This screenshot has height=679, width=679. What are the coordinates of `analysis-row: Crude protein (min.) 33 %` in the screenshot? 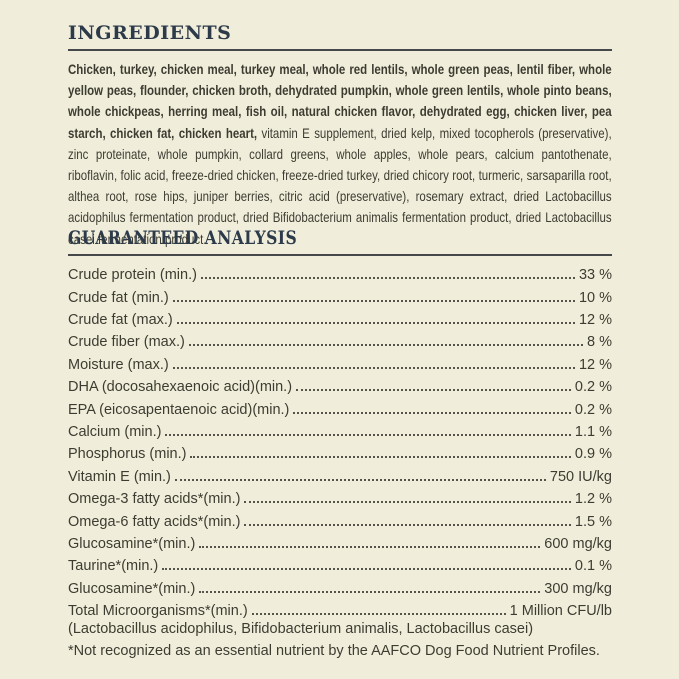 It's located at (340, 272).